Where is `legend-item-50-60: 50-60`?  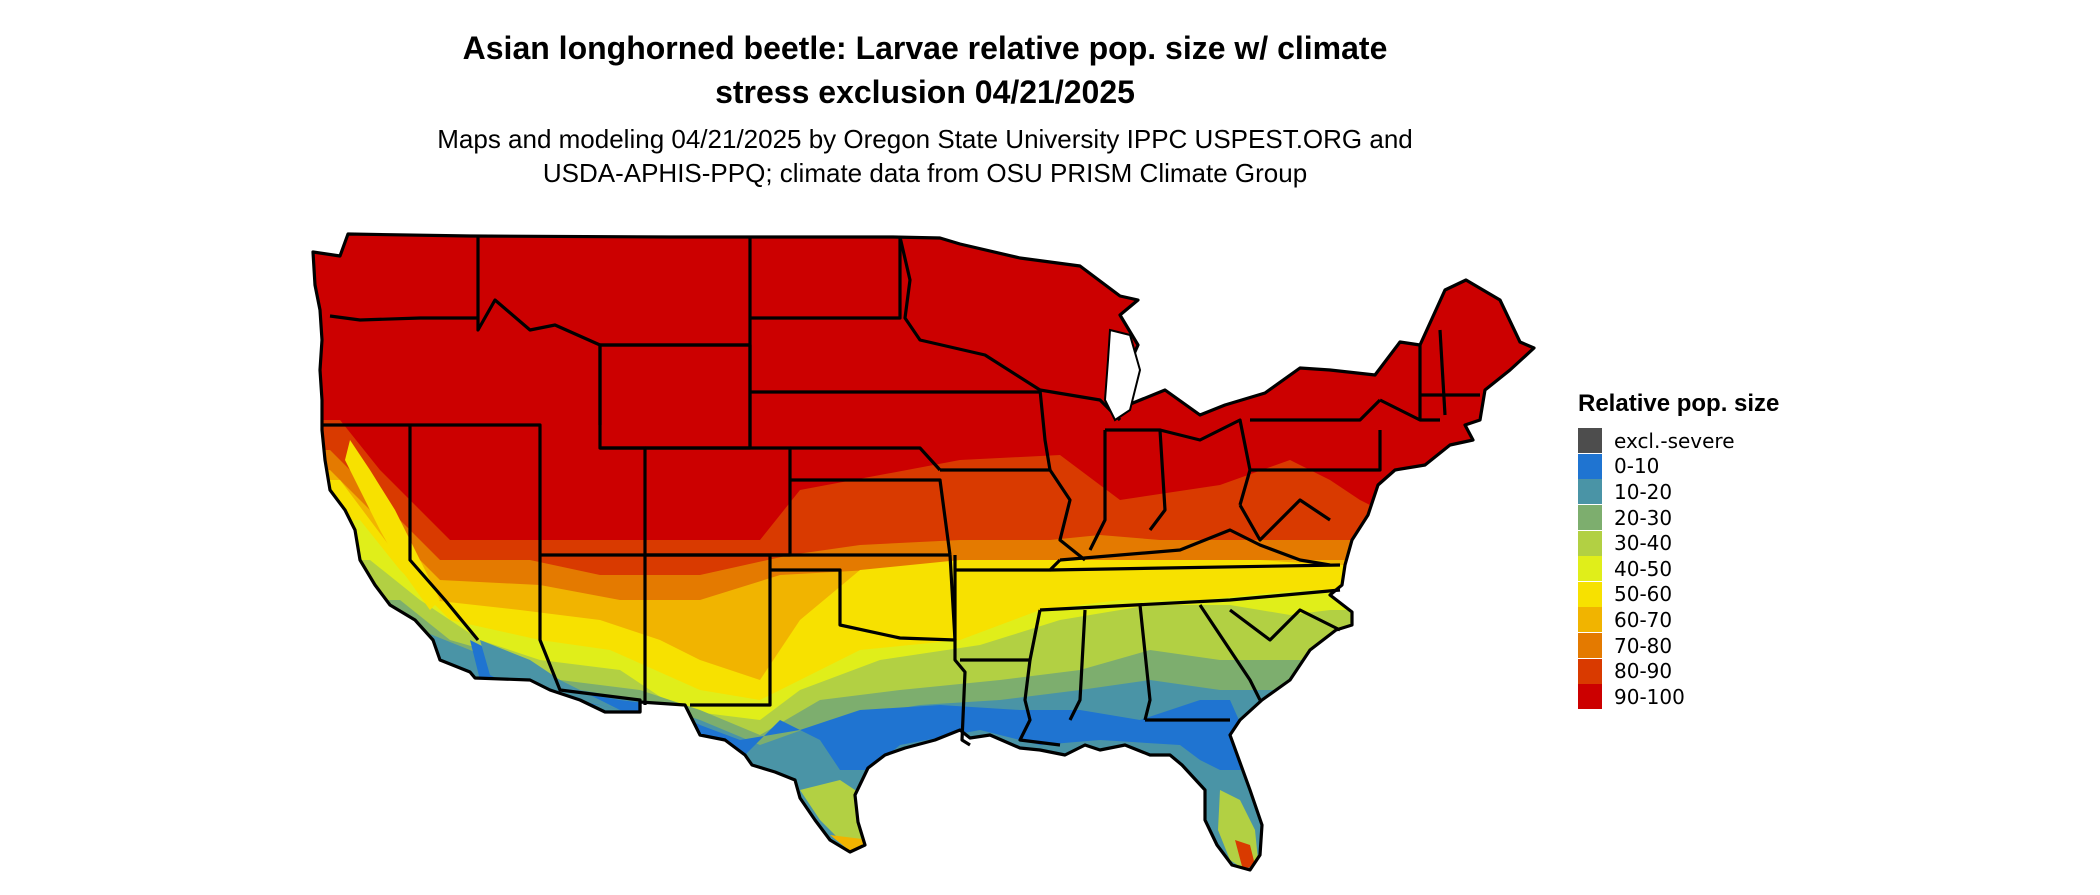 legend-item-50-60: 50-60 is located at coordinates (1678, 594).